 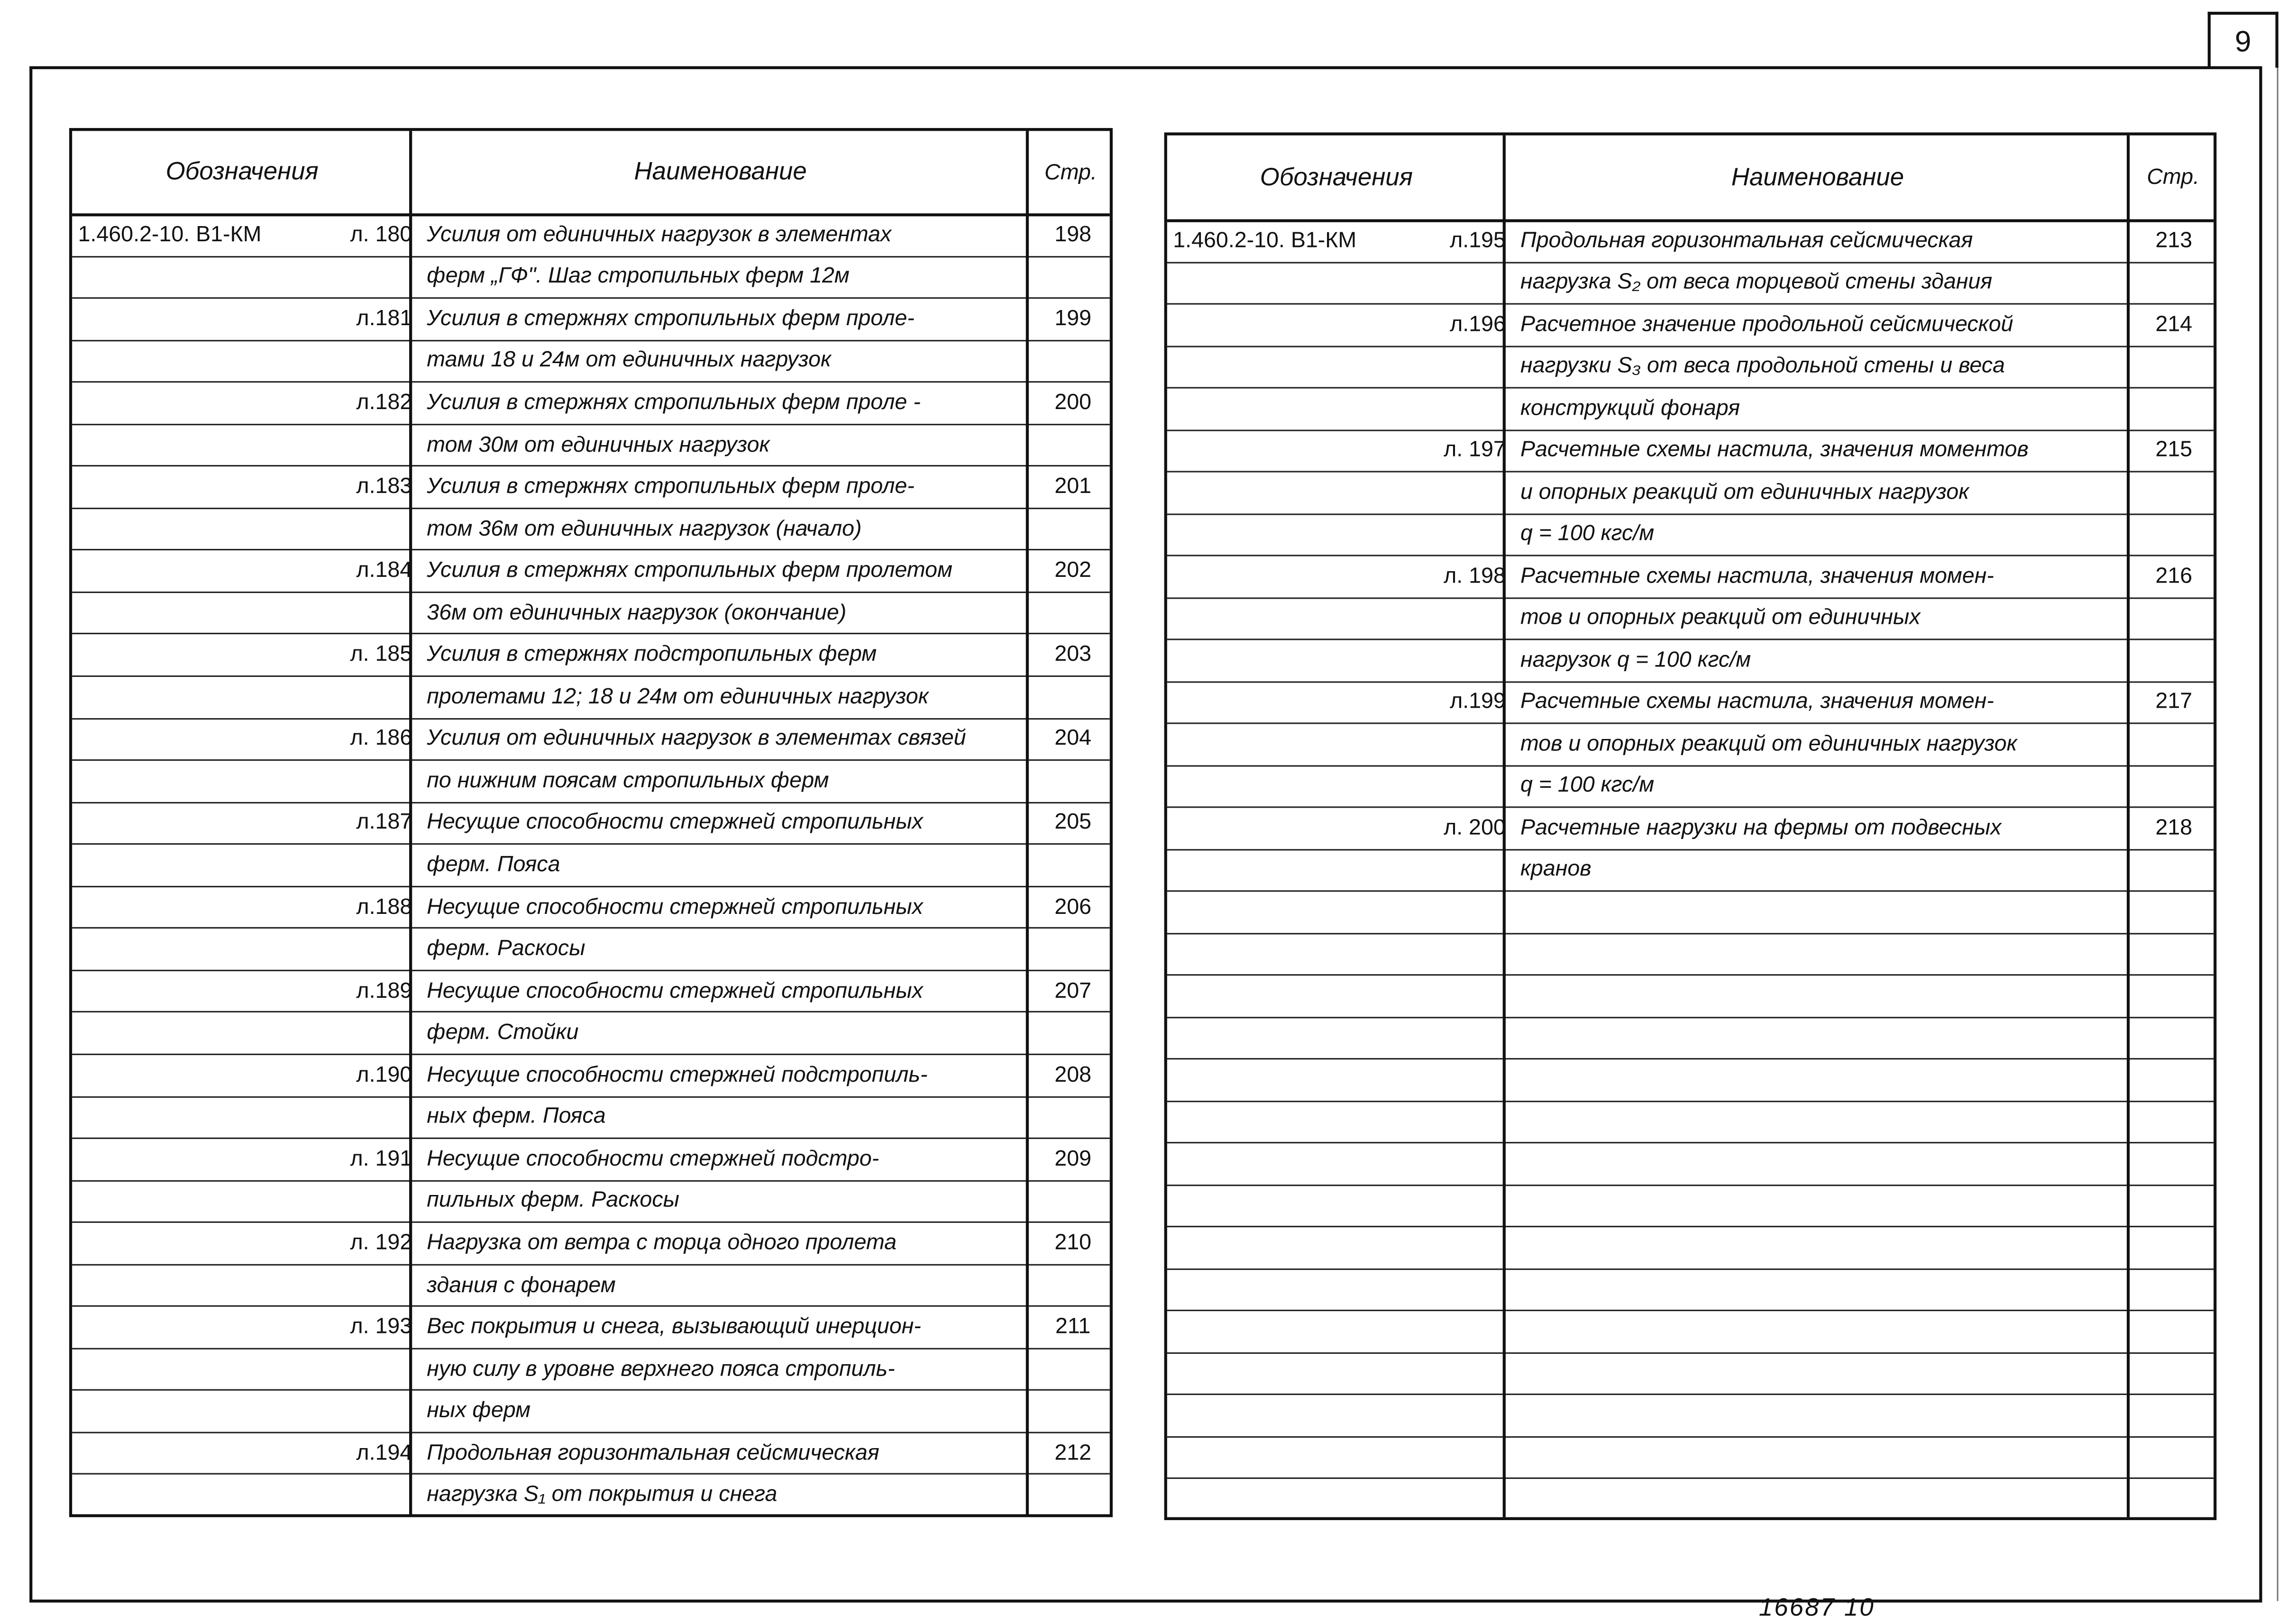 What do you see at coordinates (591, 1495) in the screenshot?
I see `table-row: нагрузка S₁ от покрытия и снега` at bounding box center [591, 1495].